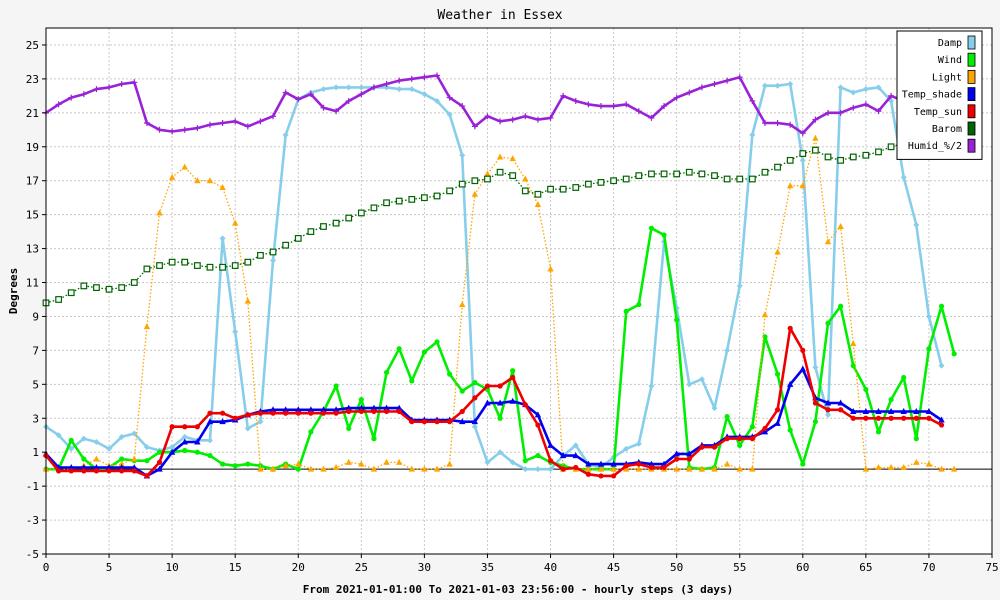 This screenshot has height=600, width=1000. I want to click on y-tick-label: 13, so click(32, 249).